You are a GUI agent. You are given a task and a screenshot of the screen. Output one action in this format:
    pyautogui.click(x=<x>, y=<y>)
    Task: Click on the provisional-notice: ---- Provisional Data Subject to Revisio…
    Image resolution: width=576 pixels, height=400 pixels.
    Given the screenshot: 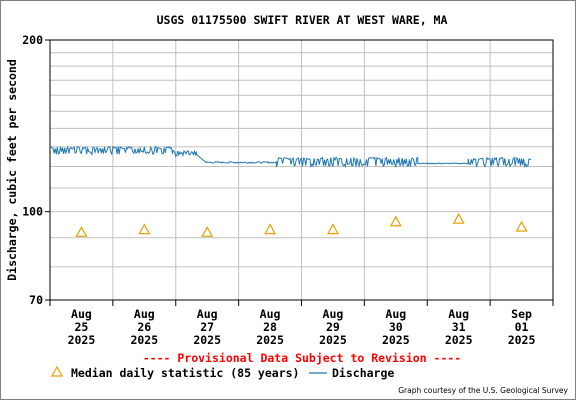 What is the action you would take?
    pyautogui.click(x=302, y=358)
    